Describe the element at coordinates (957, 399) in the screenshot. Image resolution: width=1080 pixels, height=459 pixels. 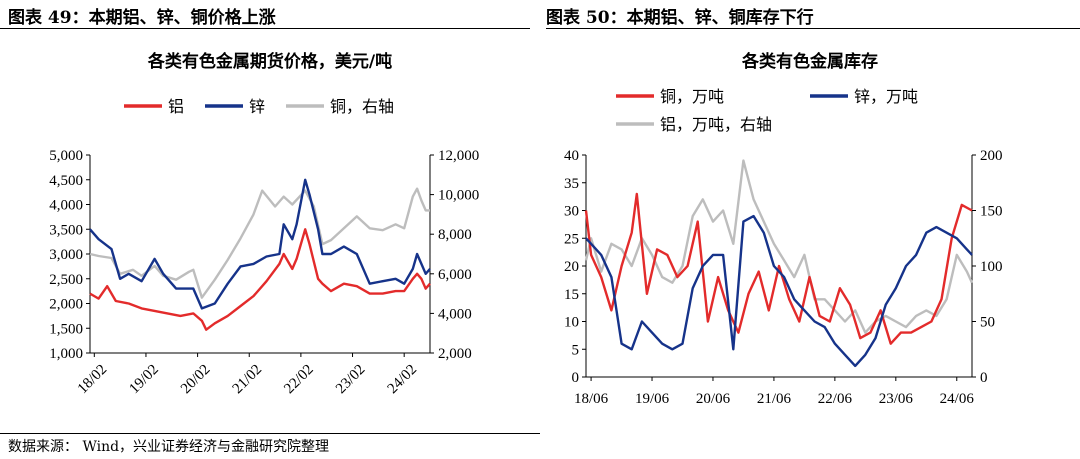
I see `x-tick-label: 24/06` at that location.